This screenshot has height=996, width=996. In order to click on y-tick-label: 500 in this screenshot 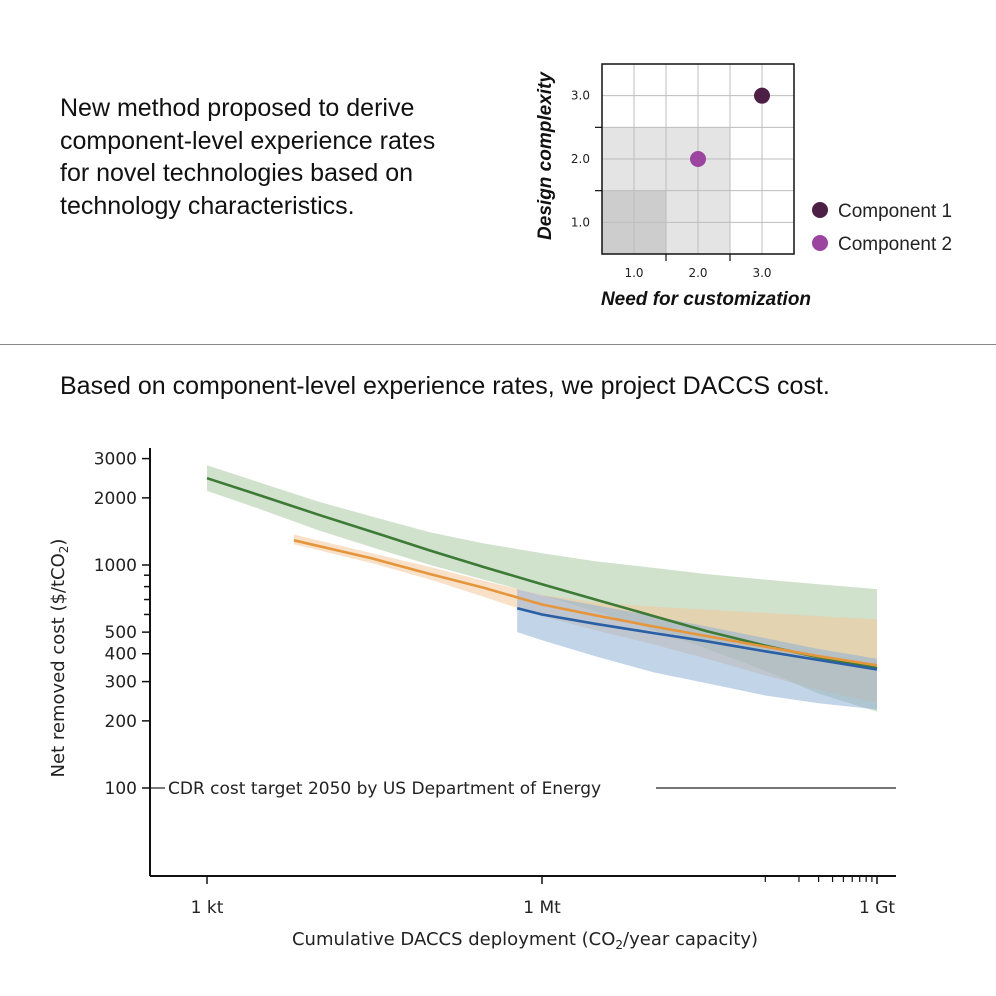, I will do `click(121, 633)`.